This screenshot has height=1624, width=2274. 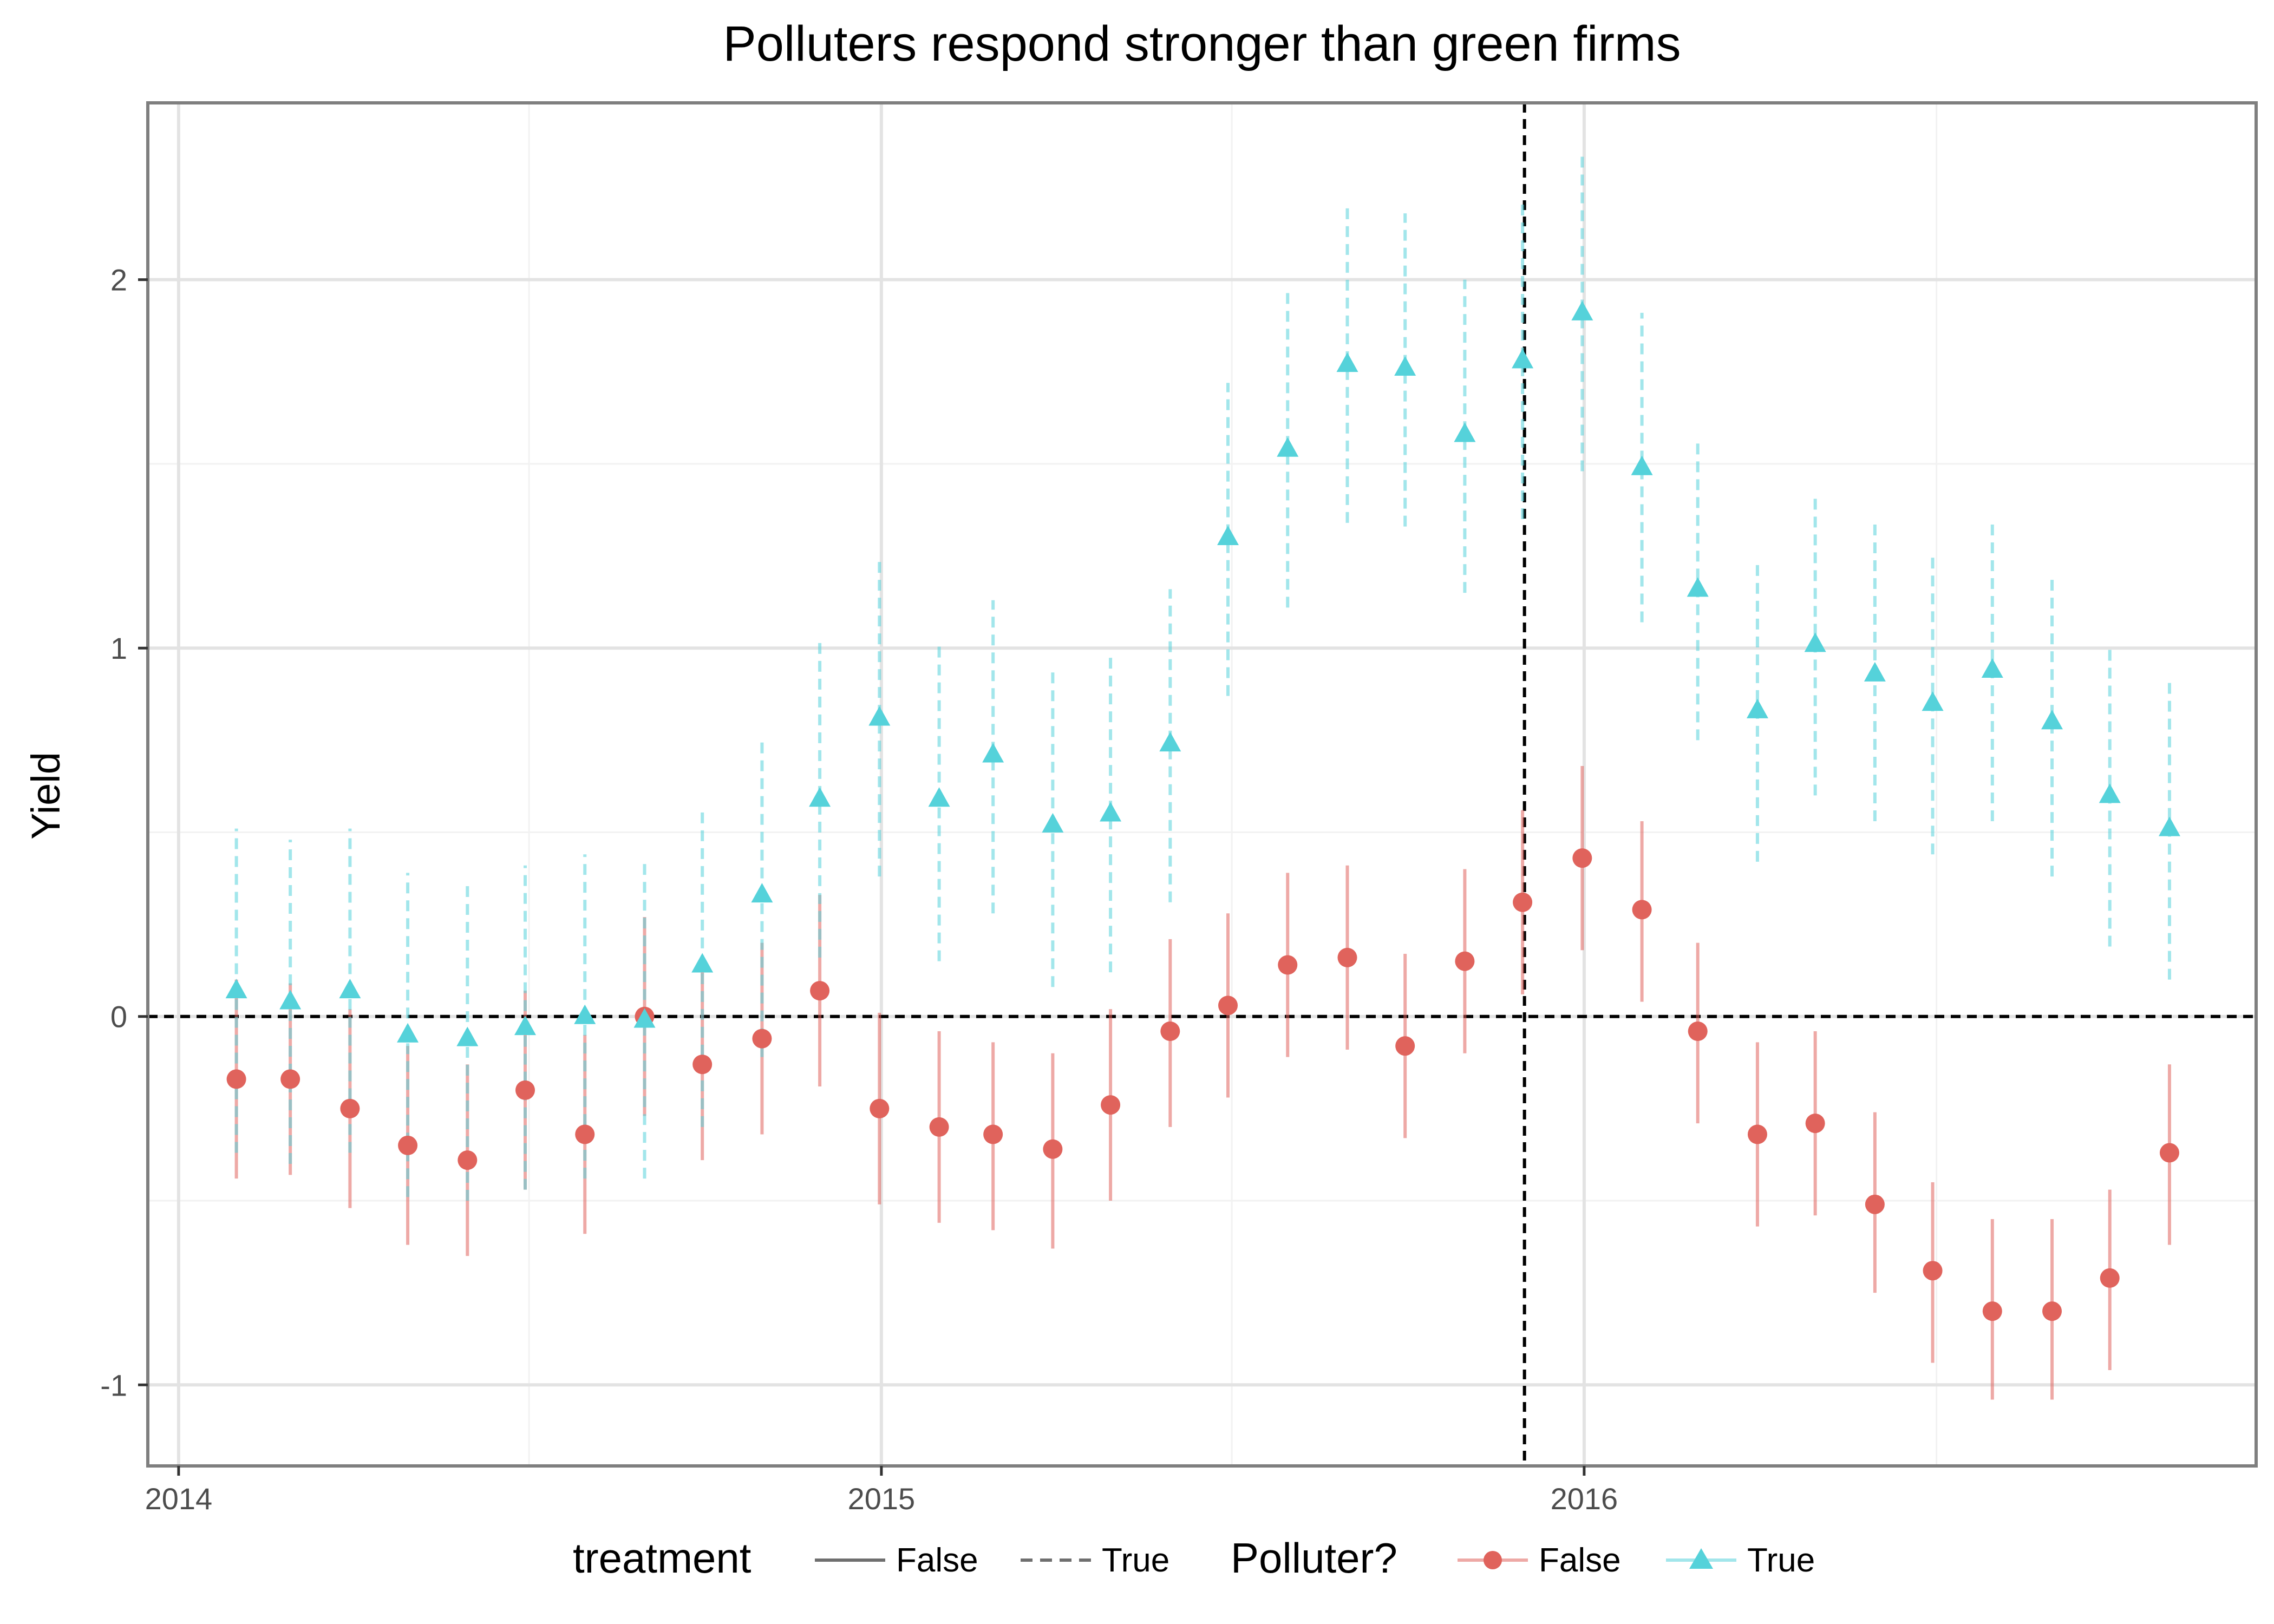 What do you see at coordinates (1136, 1560) in the screenshot?
I see `legend-treatment-true-label: True` at bounding box center [1136, 1560].